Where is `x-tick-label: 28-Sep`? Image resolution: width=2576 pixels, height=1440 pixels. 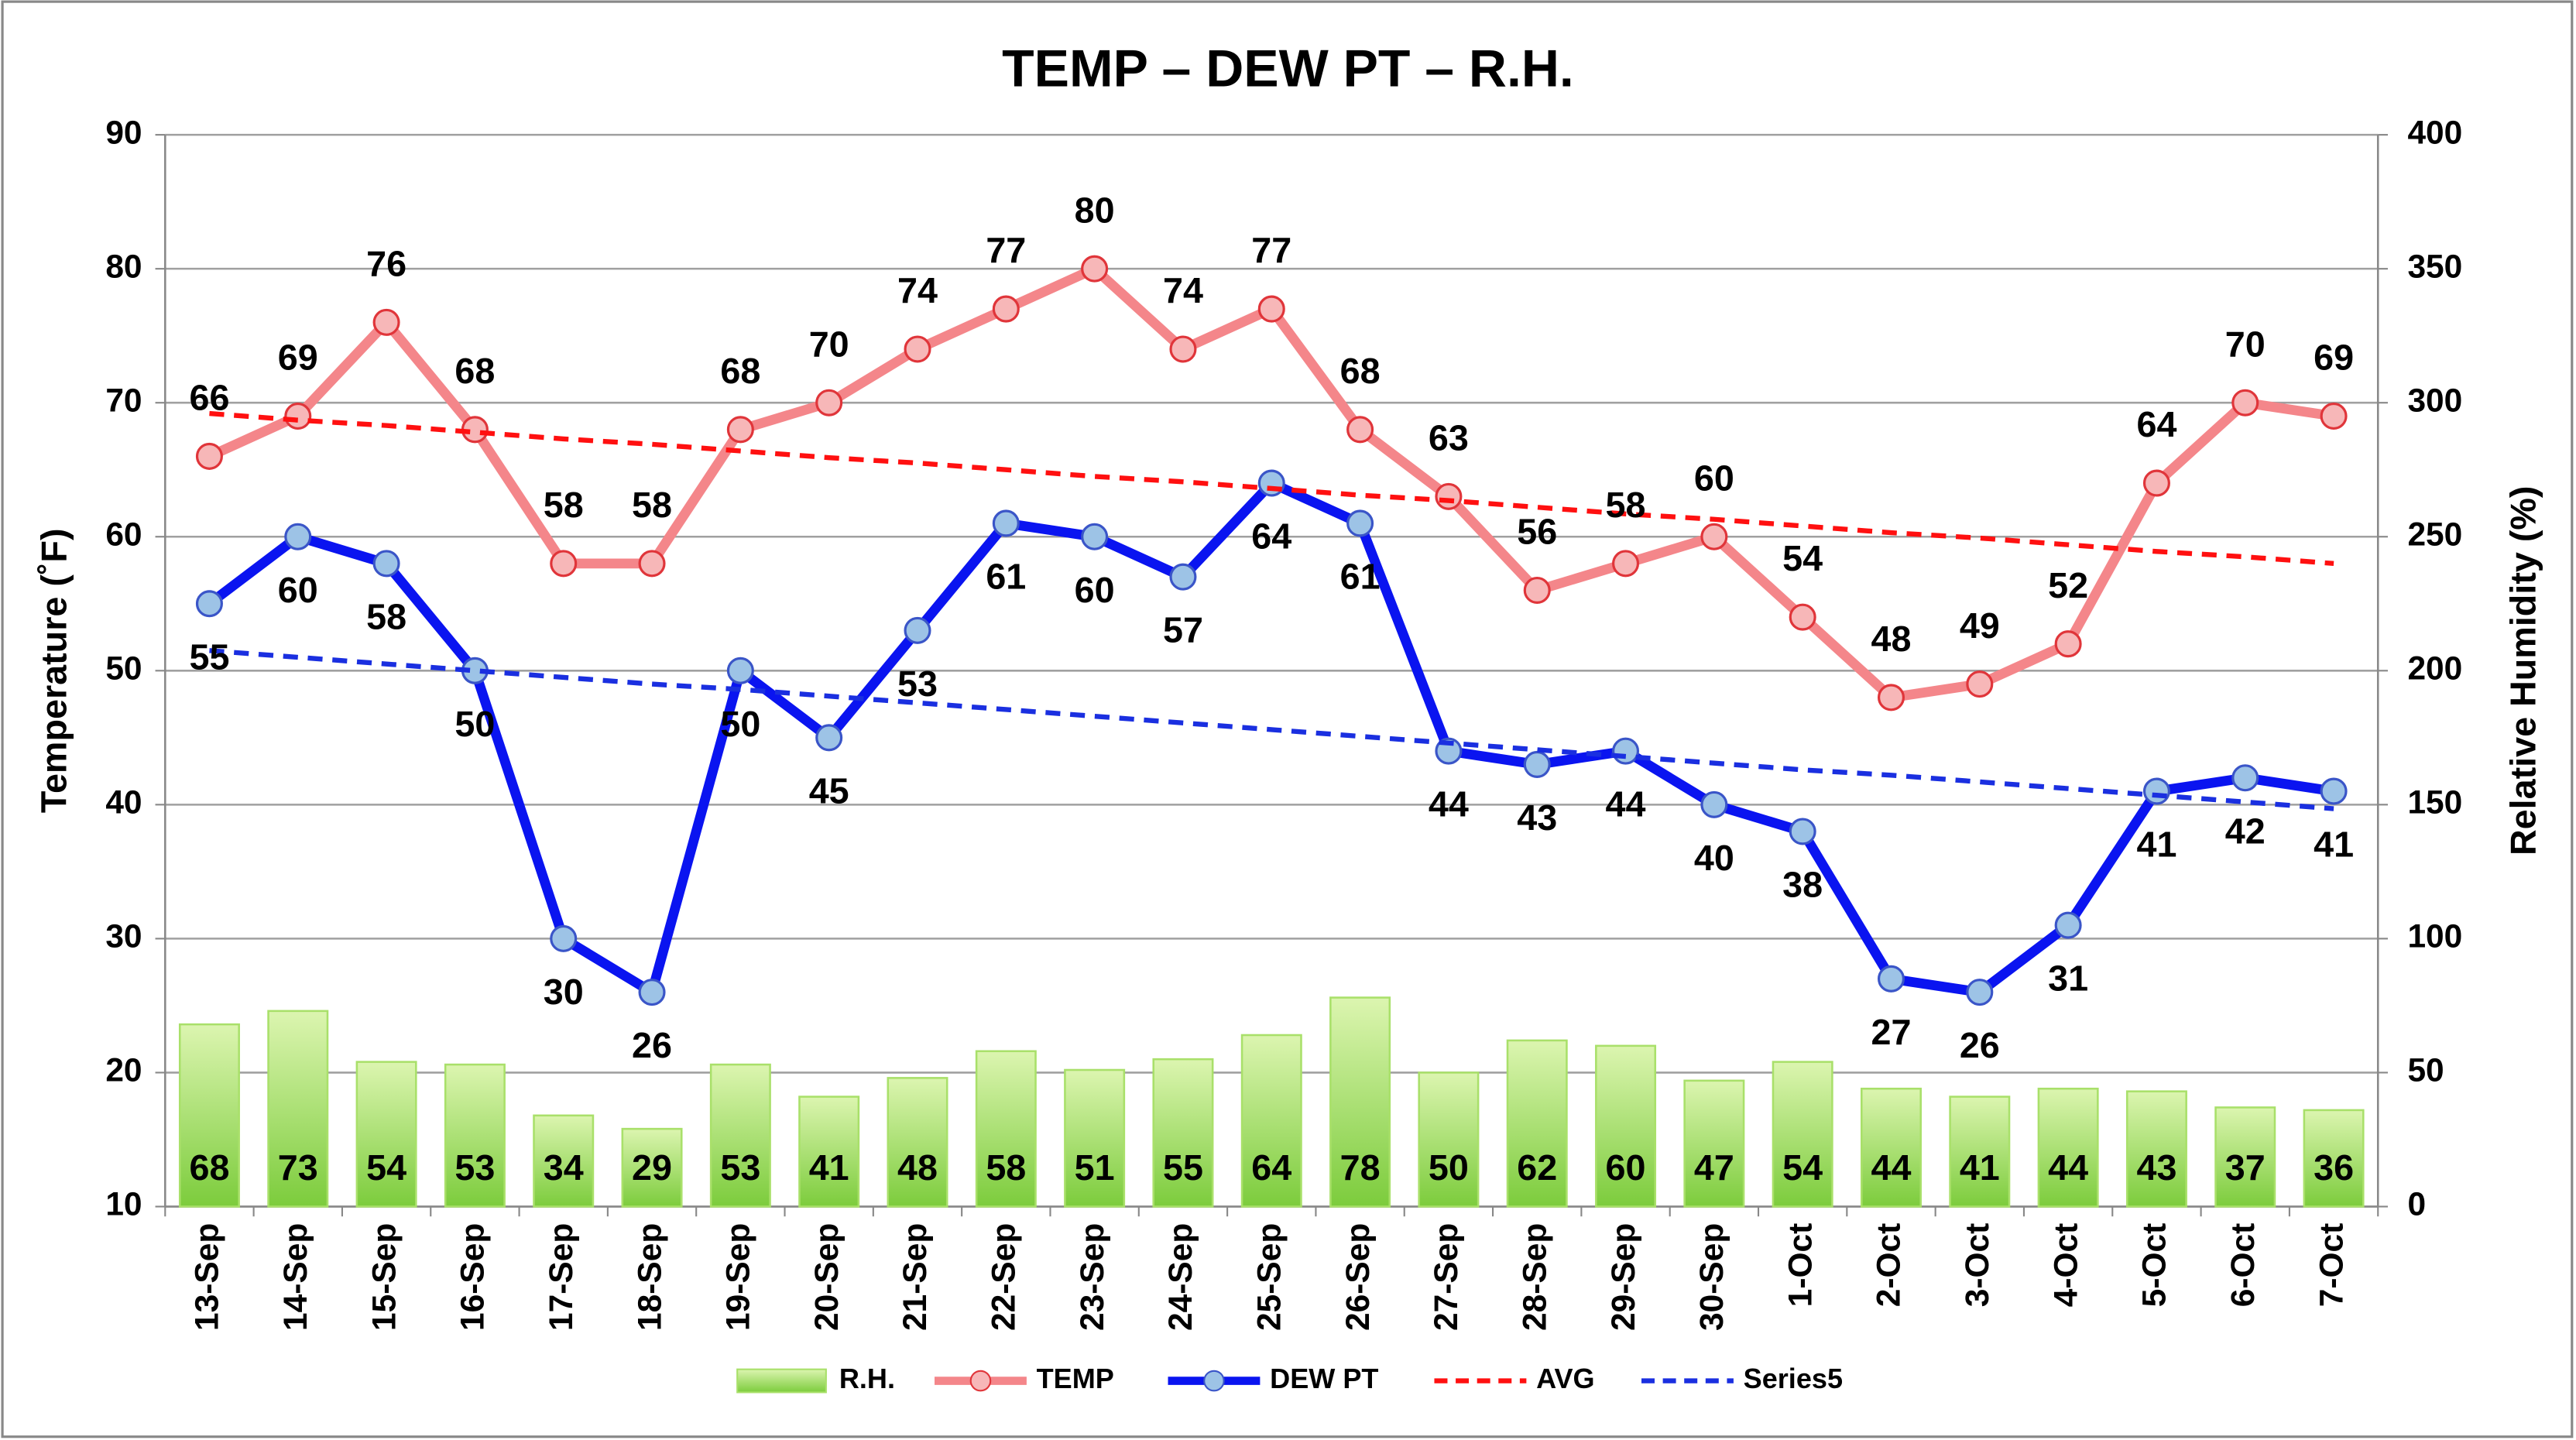
x-tick-label: 28-Sep is located at coordinates (1534, 1277).